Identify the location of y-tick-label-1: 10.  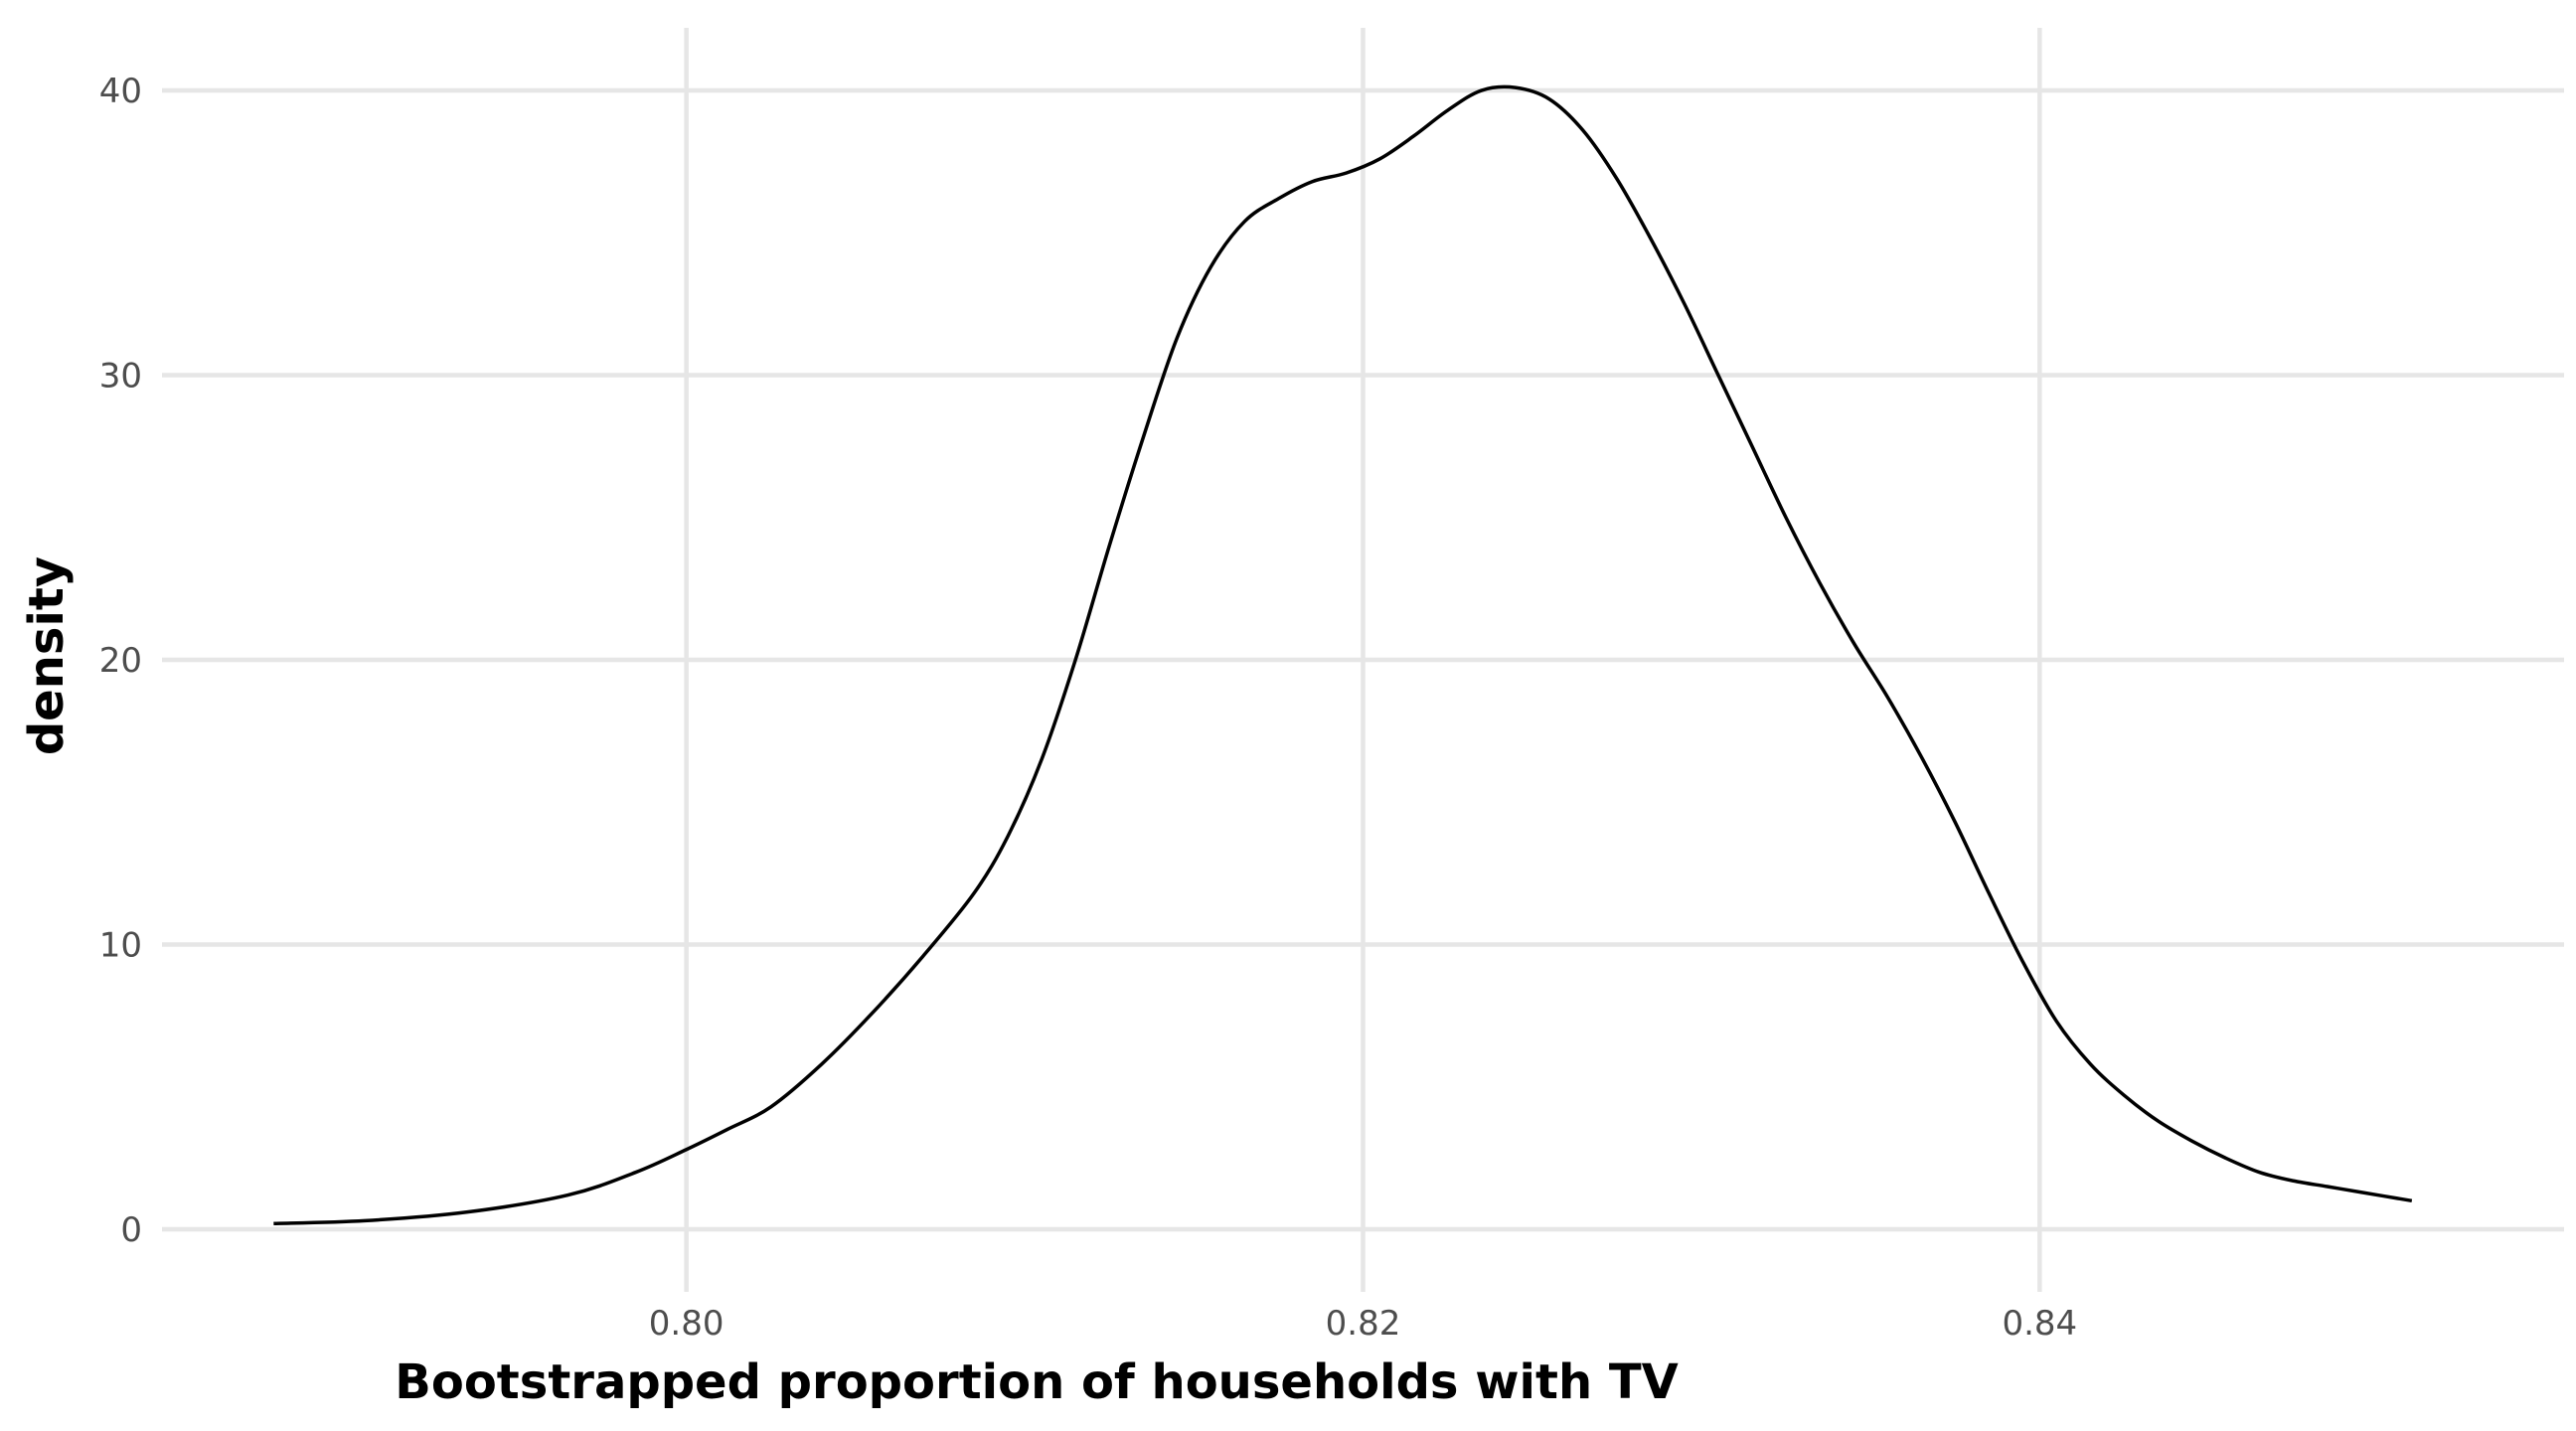
(120, 945).